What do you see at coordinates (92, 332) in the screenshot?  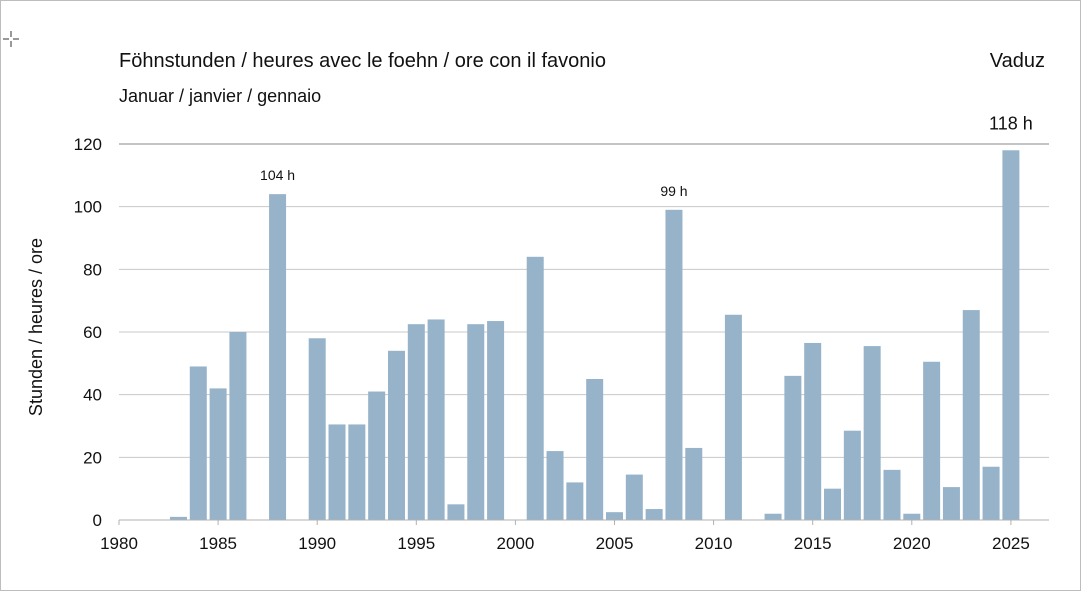 I see `y-tick-label: 60` at bounding box center [92, 332].